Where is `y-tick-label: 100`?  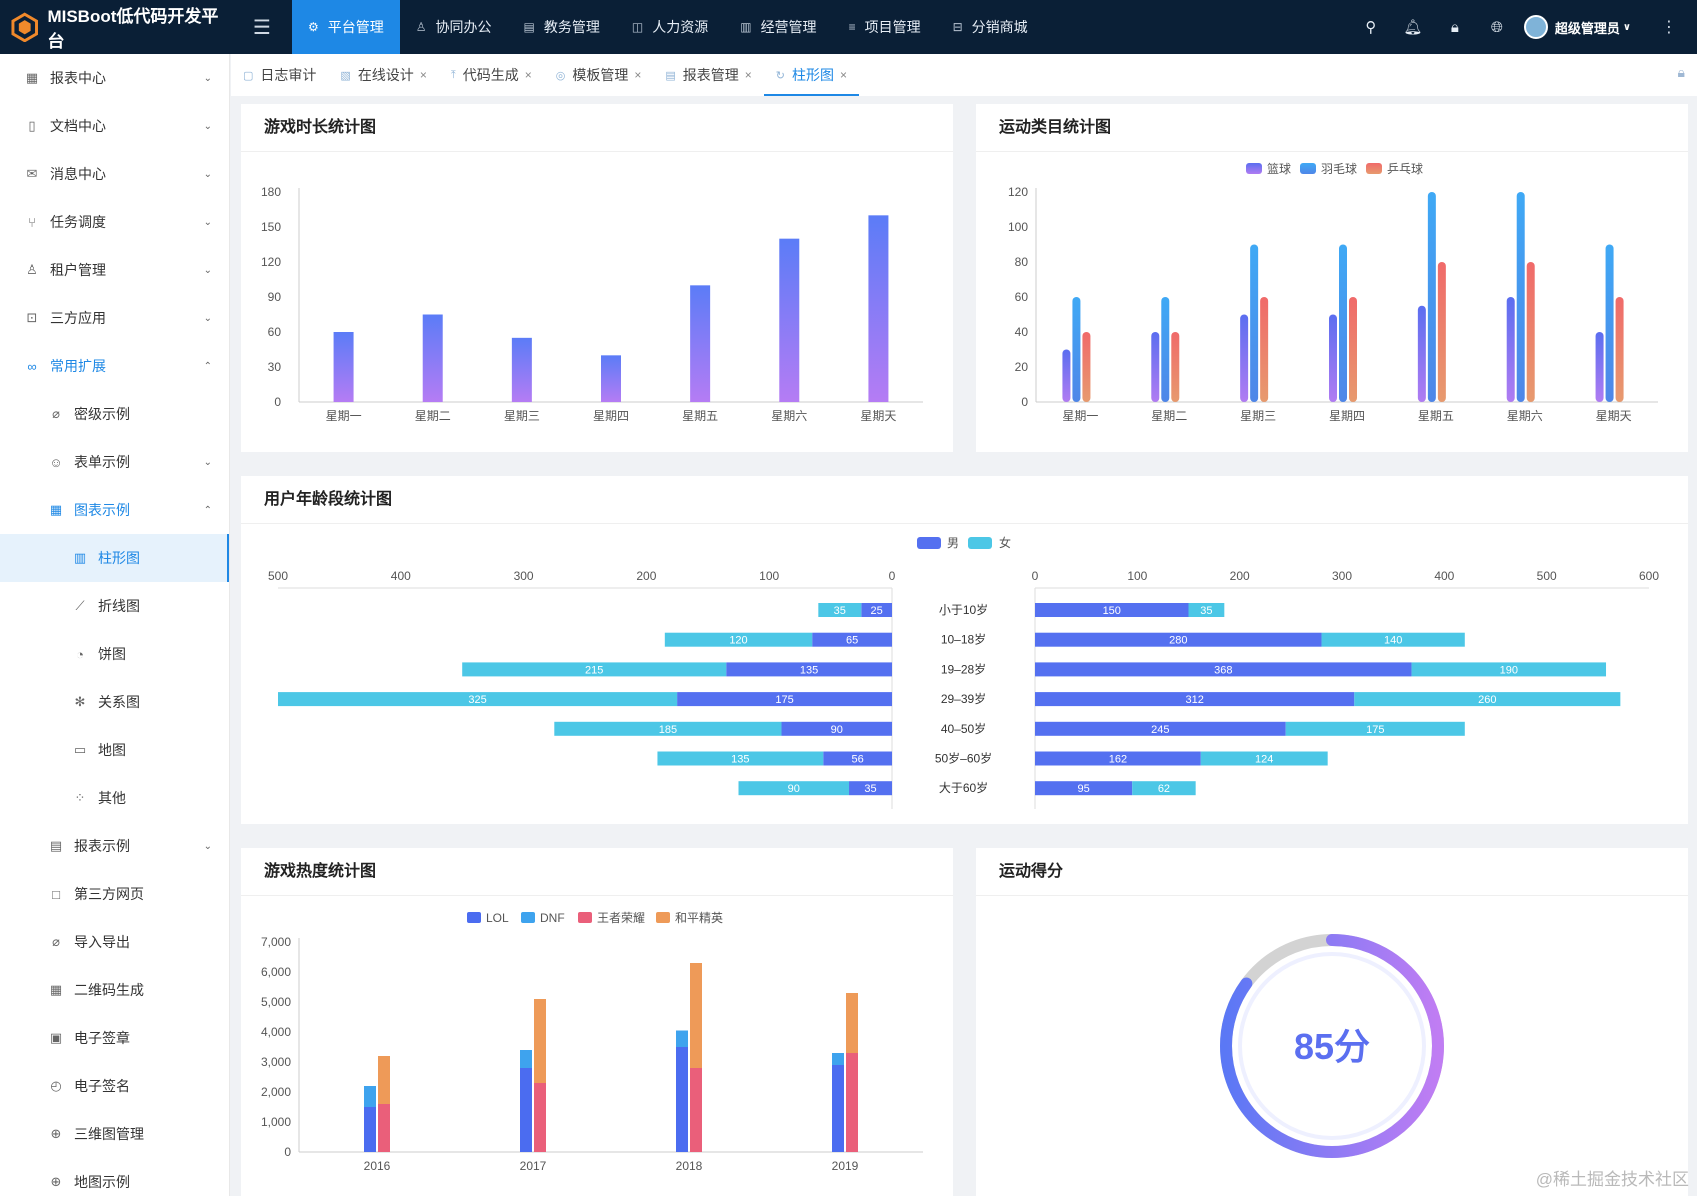 y-tick-label: 100 is located at coordinates (1018, 227).